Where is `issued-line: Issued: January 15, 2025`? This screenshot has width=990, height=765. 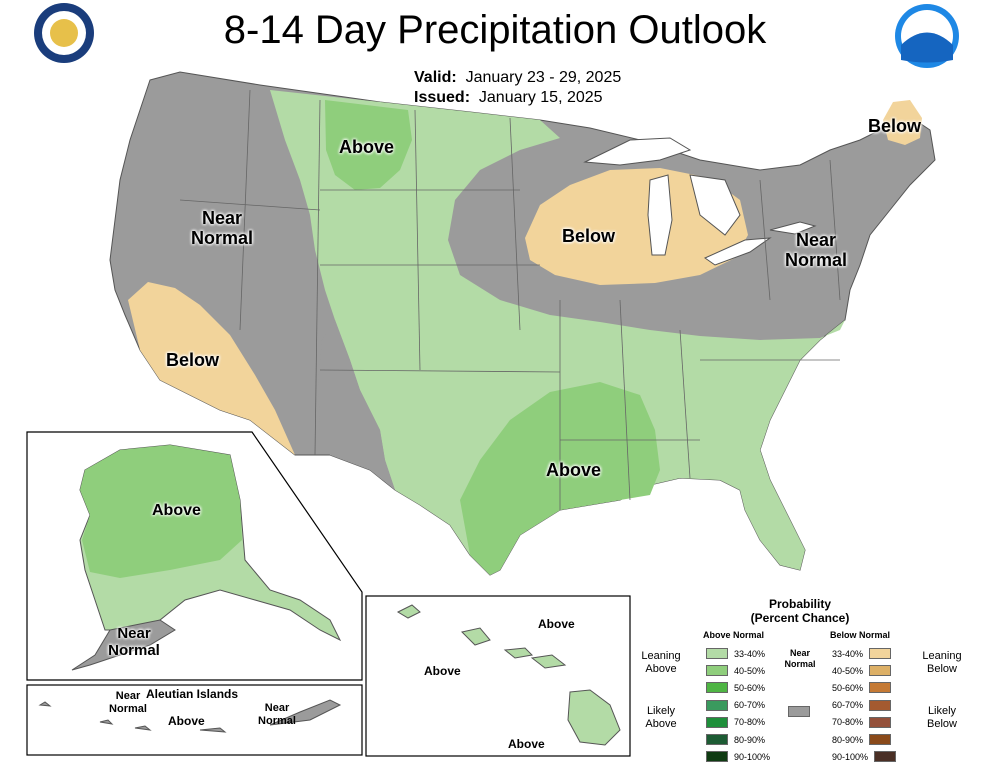
issued-line: Issued: January 15, 2025 is located at coordinates (517, 98).